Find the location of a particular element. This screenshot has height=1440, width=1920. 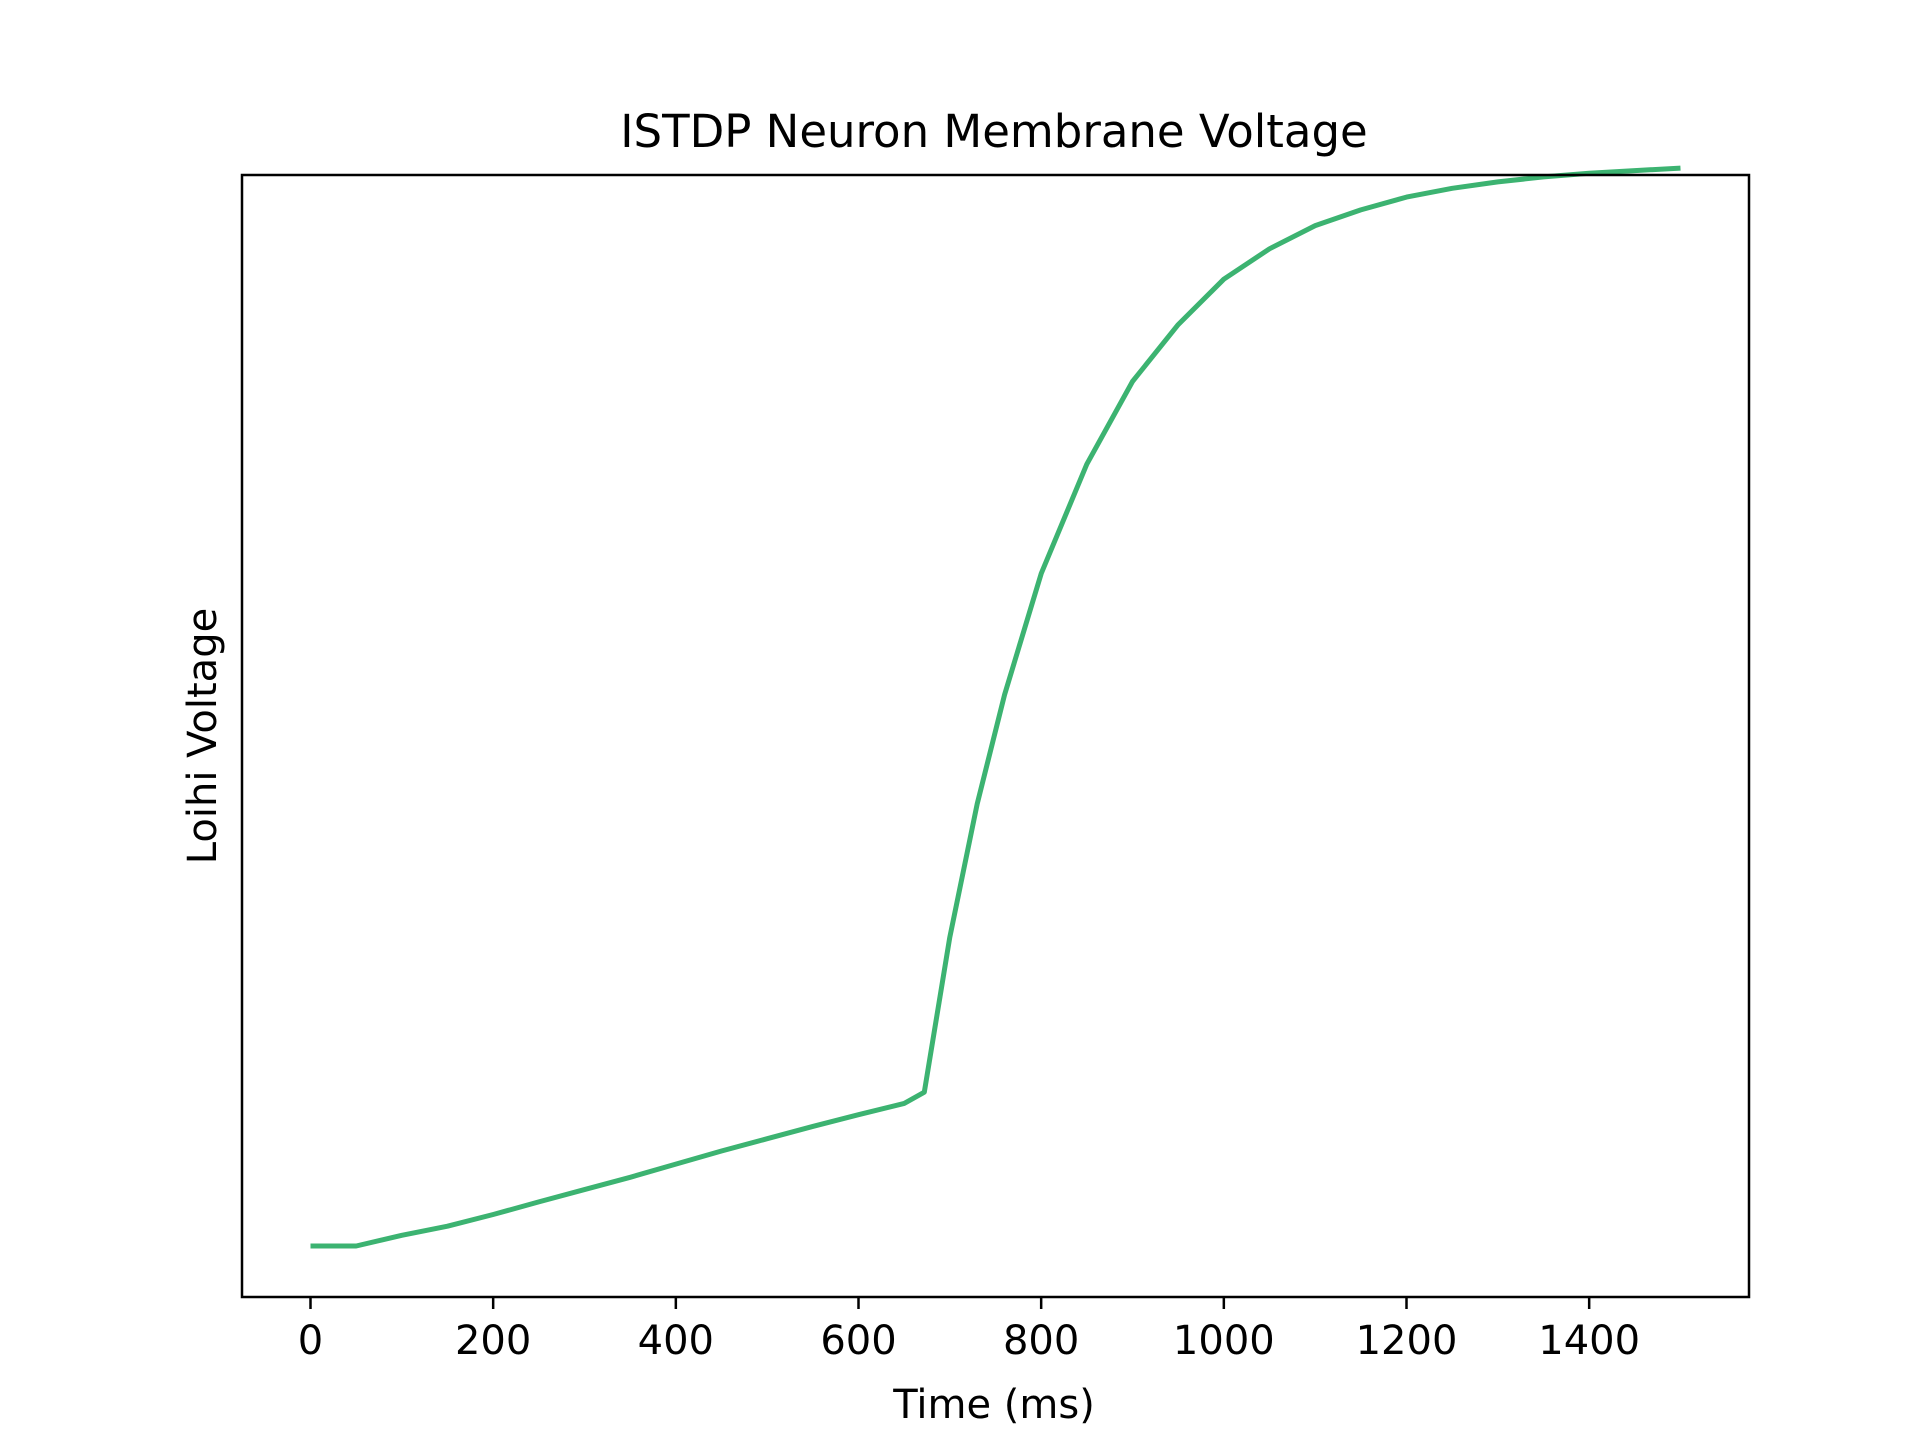

chart-title: ISTDP Neuron Membrane Voltage is located at coordinates (993, 131).